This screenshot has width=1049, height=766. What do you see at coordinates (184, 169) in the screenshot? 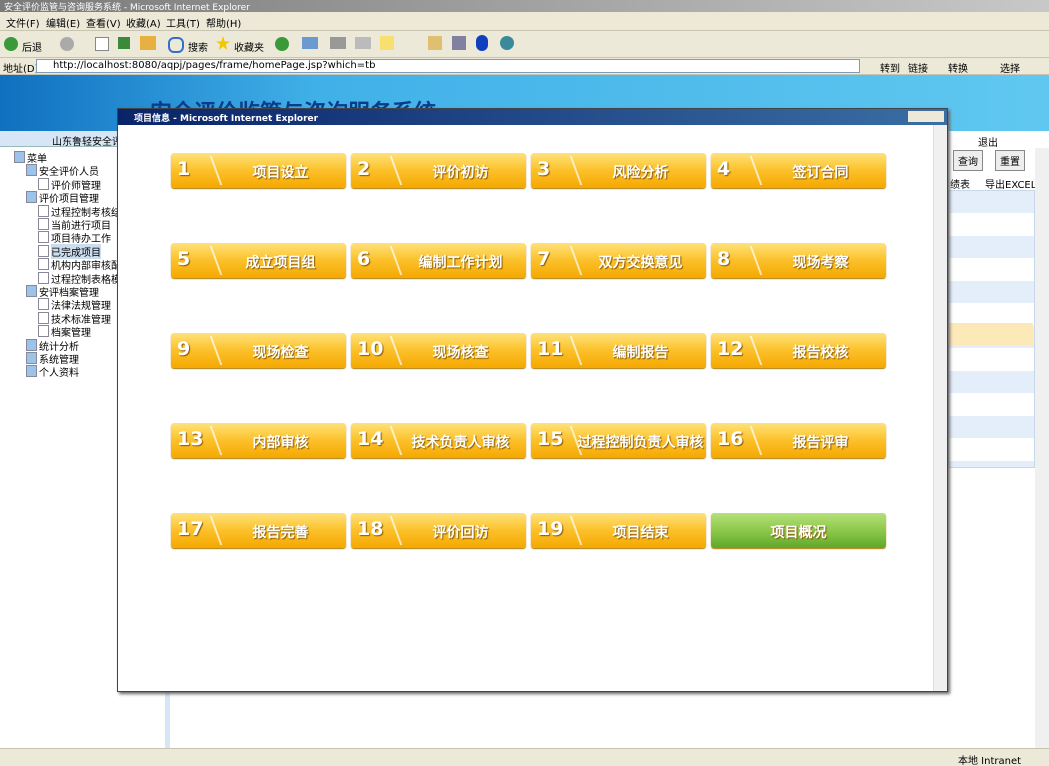
I see `step-number: 1` at bounding box center [184, 169].